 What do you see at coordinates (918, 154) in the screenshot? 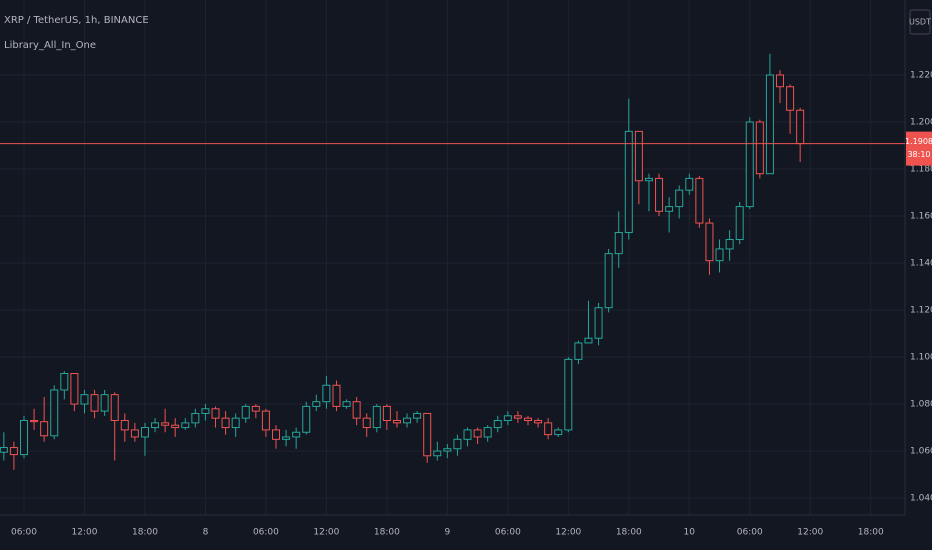
I see `countdown-label: 38:10` at bounding box center [918, 154].